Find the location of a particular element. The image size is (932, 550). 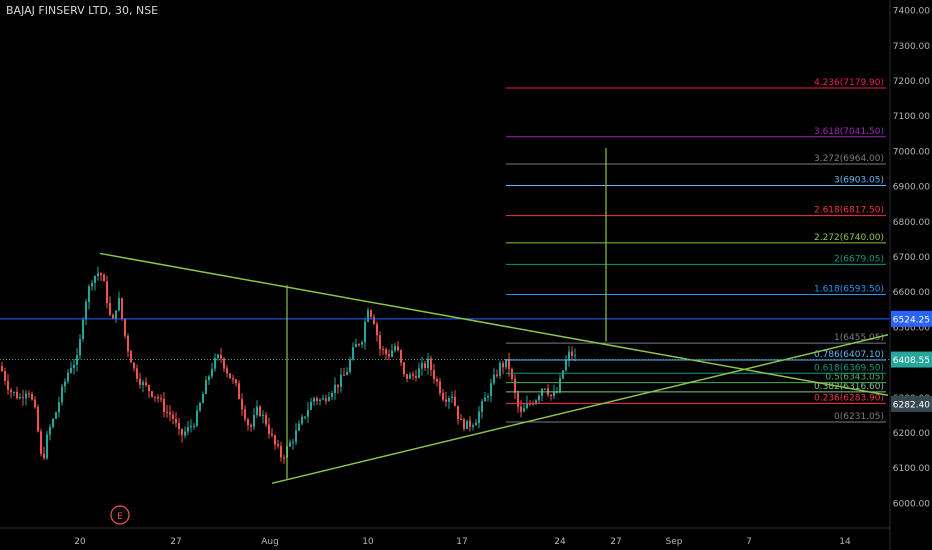

fib-level-label: 4.236(7179.90) is located at coordinates (849, 83).